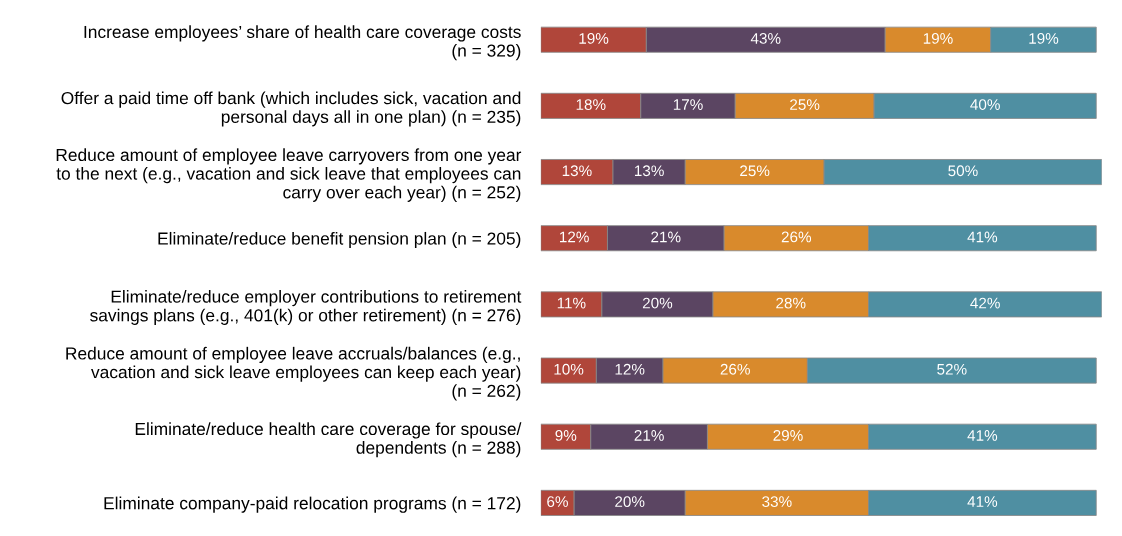 The width and height of the screenshot is (1122, 536). What do you see at coordinates (985, 104) in the screenshot?
I see `data-label: 40%` at bounding box center [985, 104].